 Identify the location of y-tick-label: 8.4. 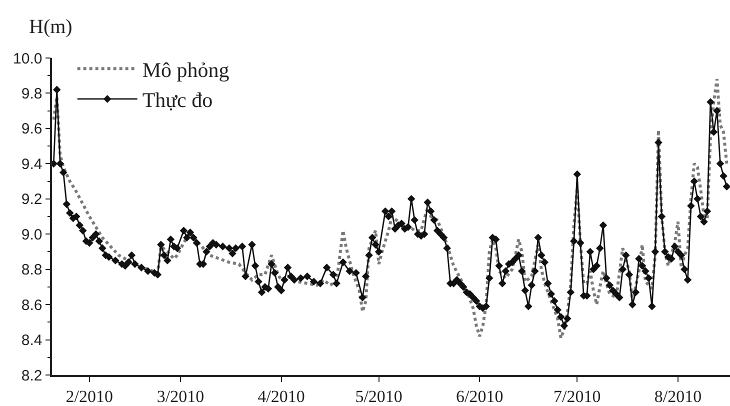
(31, 341).